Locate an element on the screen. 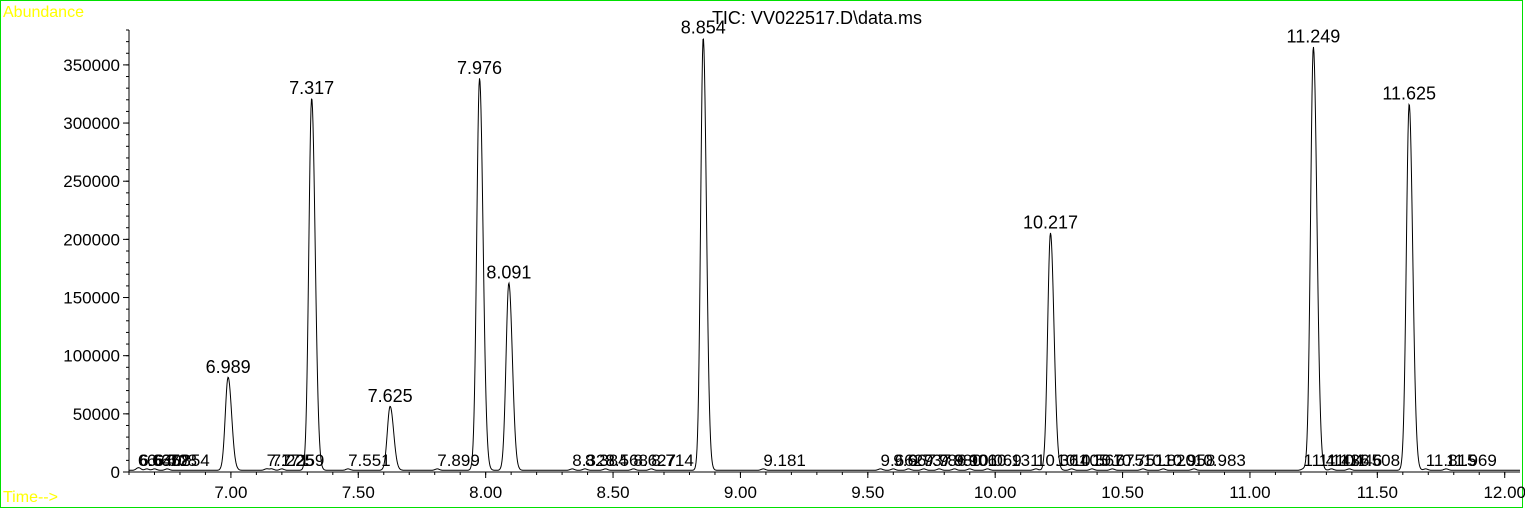 The height and width of the screenshot is (510, 1525). peak-label: 7.625 is located at coordinates (390, 396).